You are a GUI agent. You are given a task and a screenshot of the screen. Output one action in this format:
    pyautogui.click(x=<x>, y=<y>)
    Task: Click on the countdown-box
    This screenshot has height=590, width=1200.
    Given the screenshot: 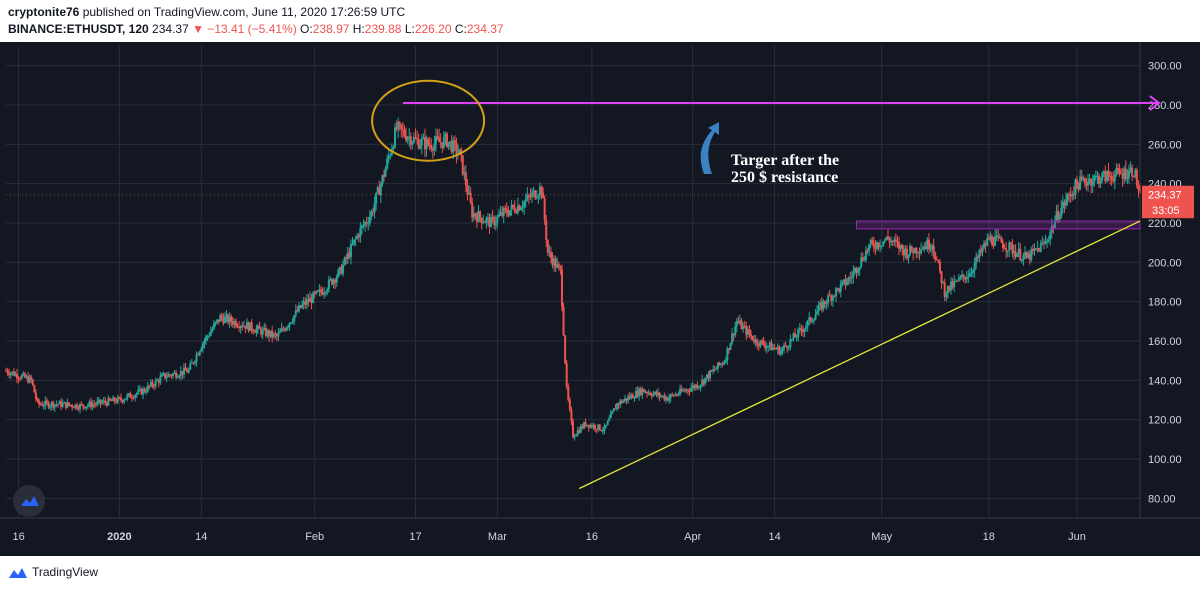 What is the action you would take?
    pyautogui.click(x=1168, y=210)
    